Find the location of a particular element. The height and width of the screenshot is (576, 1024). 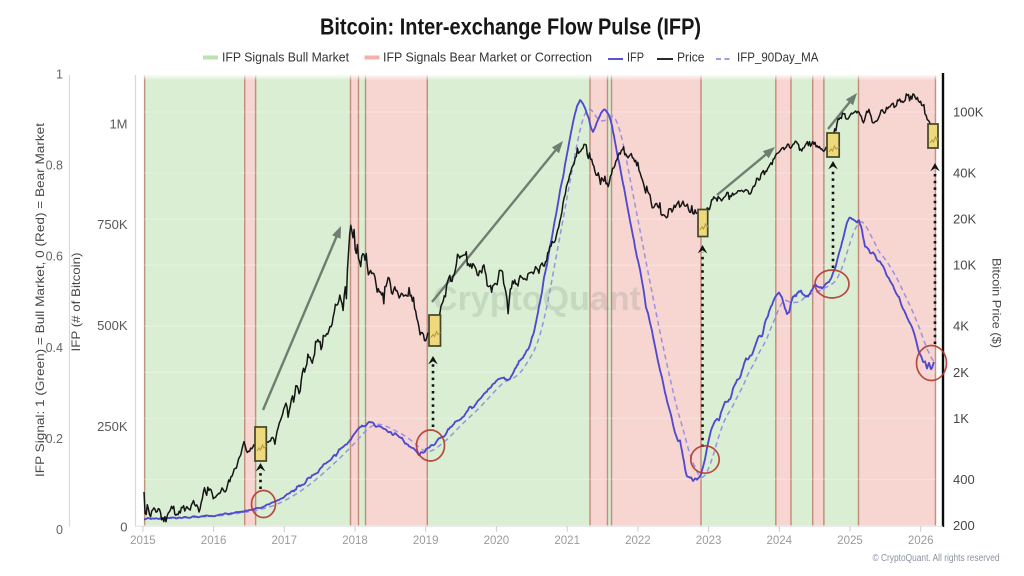

svg-text: 20K is located at coordinates (964, 219).